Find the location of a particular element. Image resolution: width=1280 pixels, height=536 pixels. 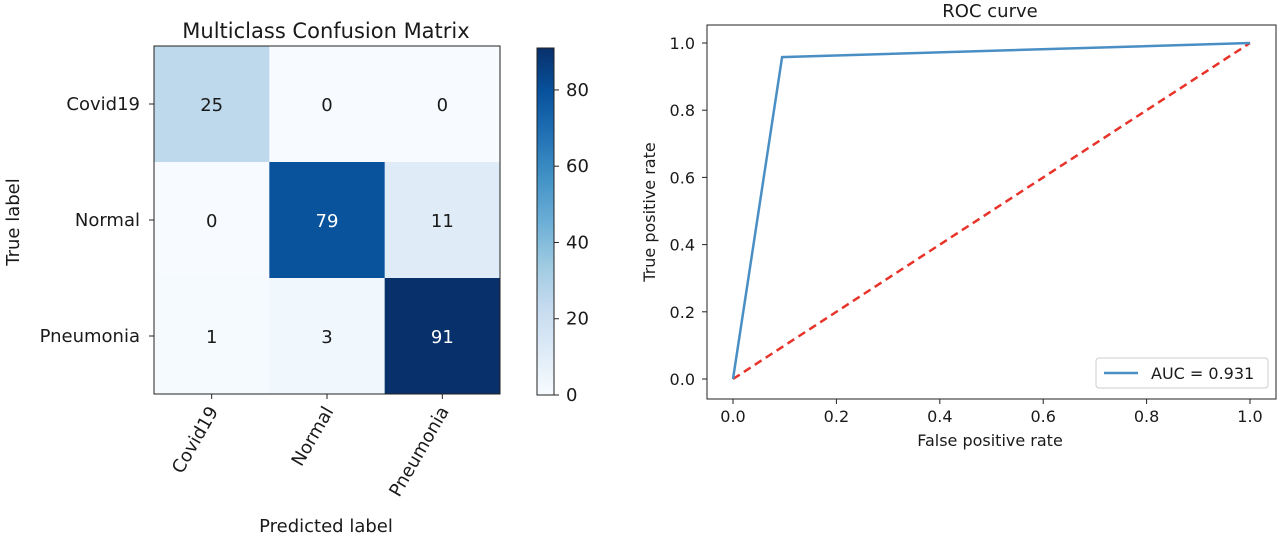

colorbar-tick-label: 60 is located at coordinates (577, 166).